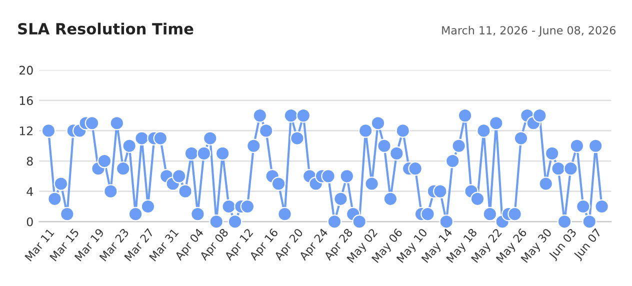  What do you see at coordinates (29, 221) in the screenshot?
I see `y-tick-label: 0` at bounding box center [29, 221].